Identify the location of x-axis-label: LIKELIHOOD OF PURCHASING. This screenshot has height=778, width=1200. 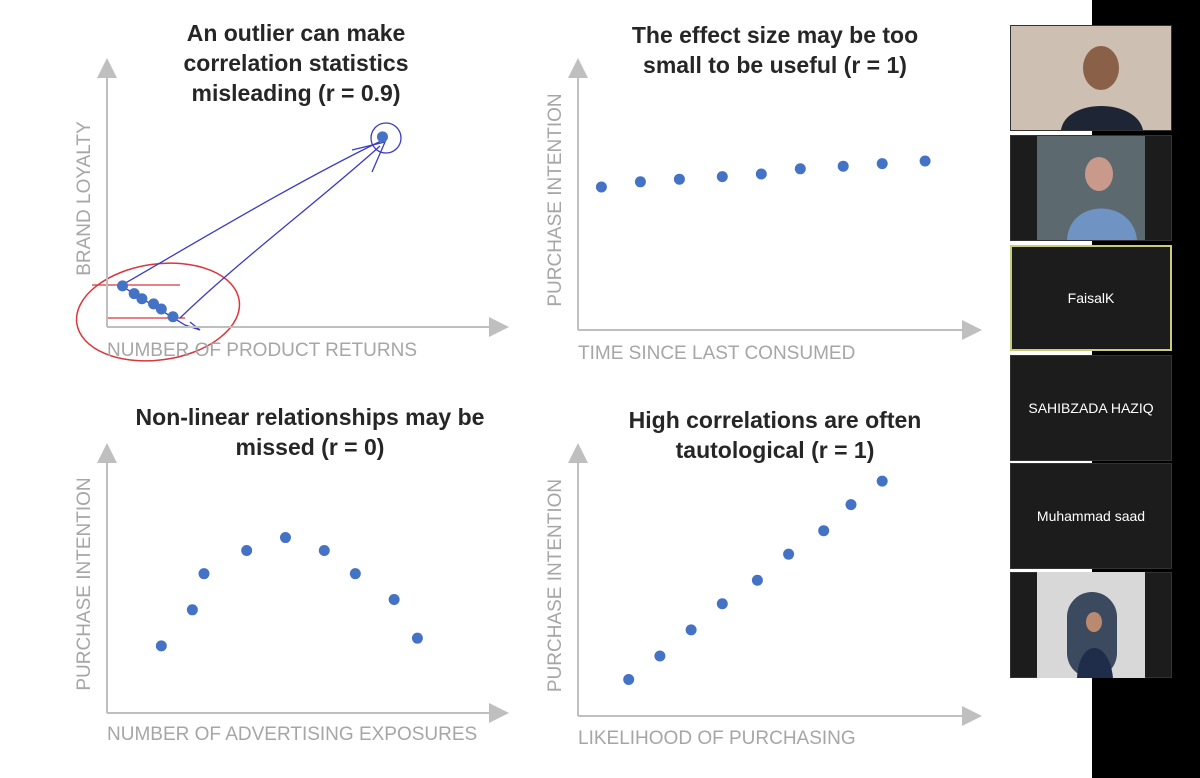
(717, 738).